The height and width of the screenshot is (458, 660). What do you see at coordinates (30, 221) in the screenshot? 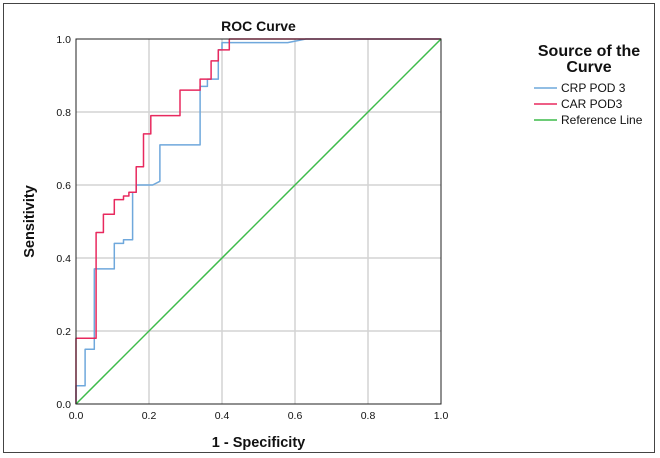
I see `y-axis-title: Sensitivity` at bounding box center [30, 221].